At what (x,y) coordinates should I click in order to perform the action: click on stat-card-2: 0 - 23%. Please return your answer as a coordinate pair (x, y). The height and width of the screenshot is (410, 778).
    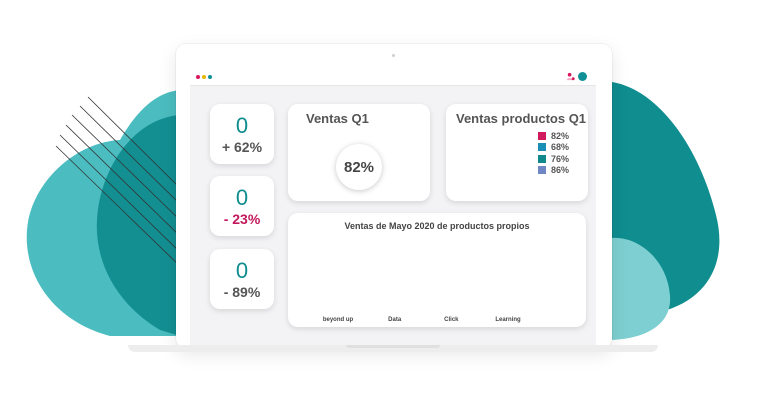
    Looking at the image, I should click on (242, 206).